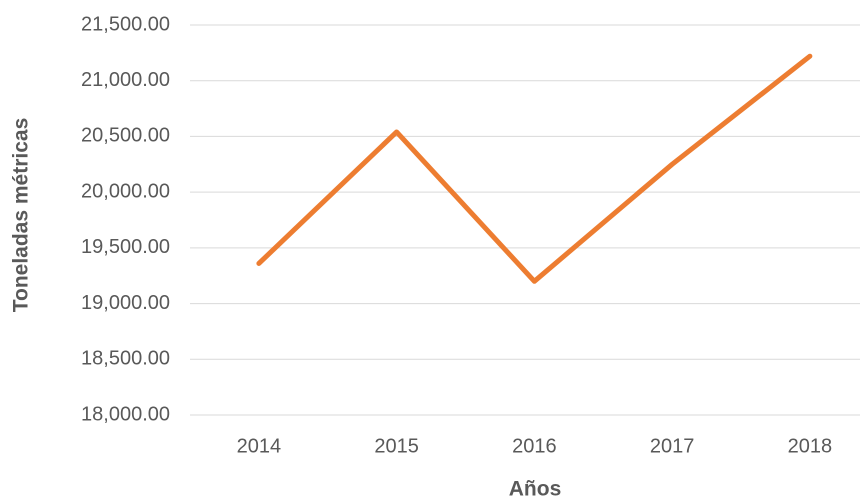 This screenshot has width=862, height=504. What do you see at coordinates (125, 24) in the screenshot?
I see `y-tick-label: 21,500.00` at bounding box center [125, 24].